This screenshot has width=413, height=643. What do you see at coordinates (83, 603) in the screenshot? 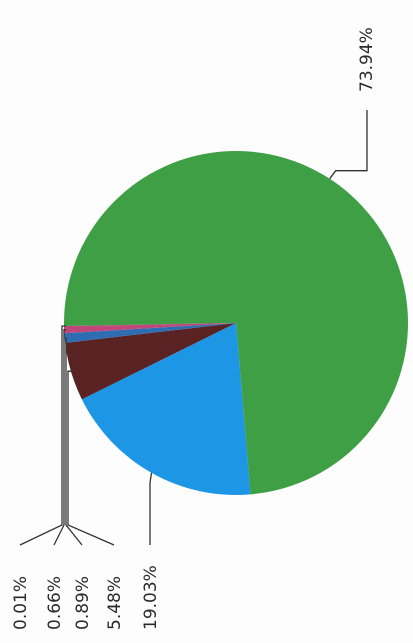
I see `slice-label-3: 0.89%` at bounding box center [83, 603].